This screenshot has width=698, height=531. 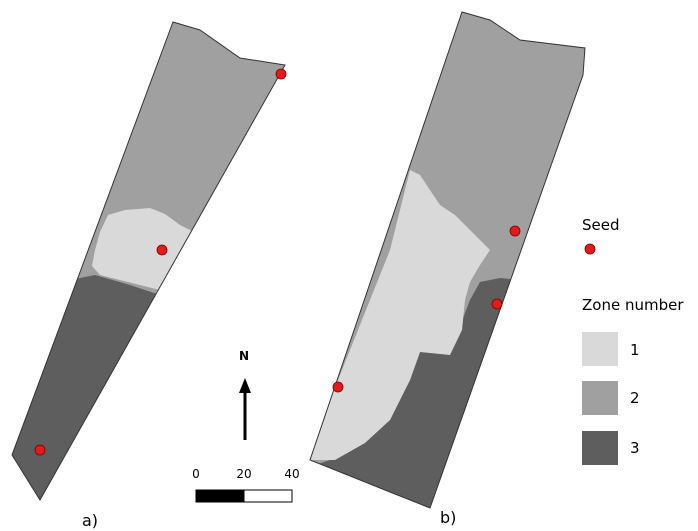 What do you see at coordinates (633, 340) in the screenshot?
I see `legend: Seed Zone number 1 2 3` at bounding box center [633, 340].